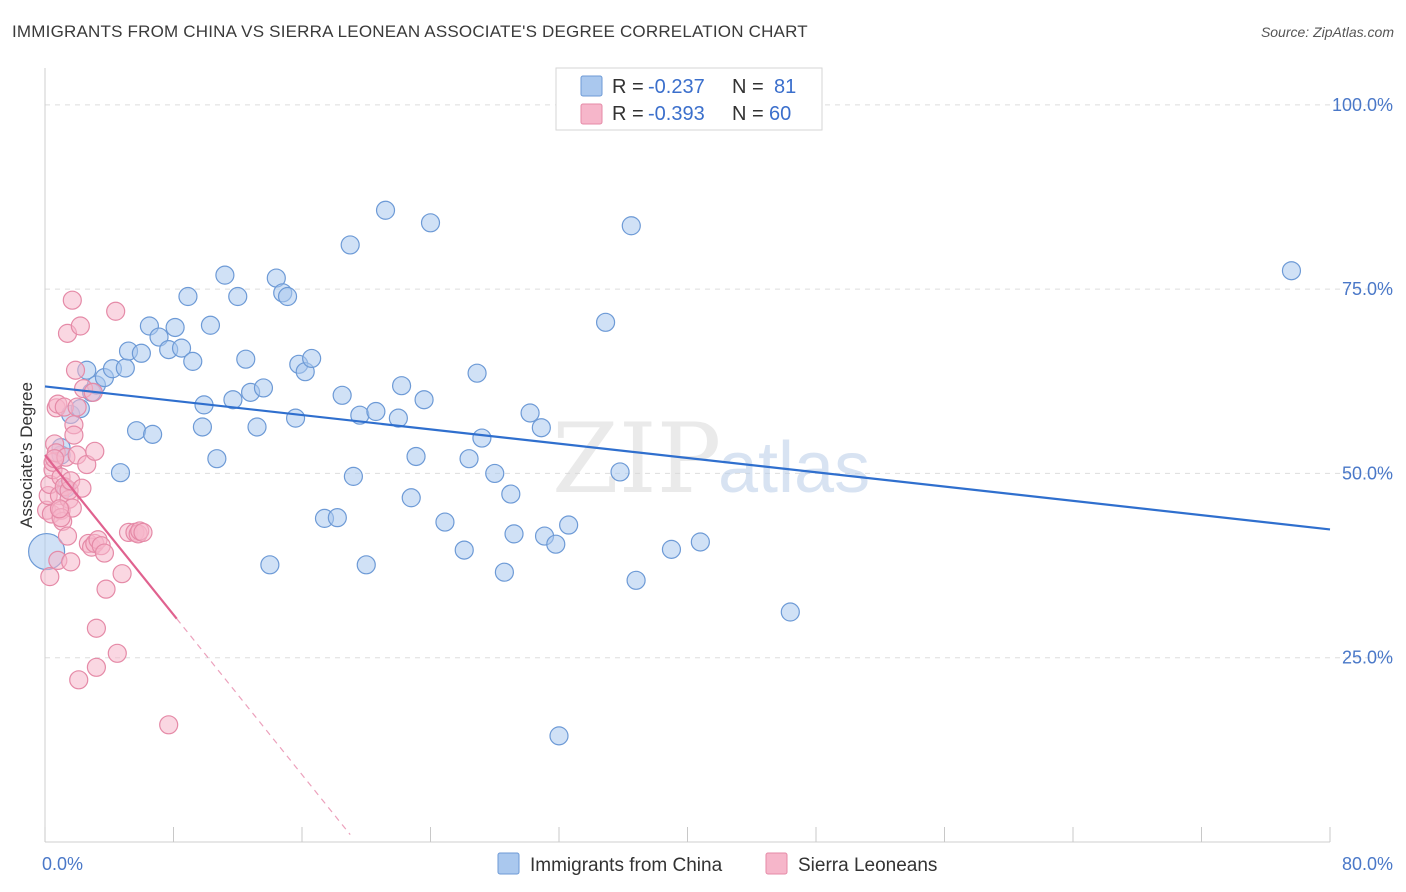  Describe the element at coordinates (711, 459) in the screenshot. I see `watermark: ZIP atlas` at that location.